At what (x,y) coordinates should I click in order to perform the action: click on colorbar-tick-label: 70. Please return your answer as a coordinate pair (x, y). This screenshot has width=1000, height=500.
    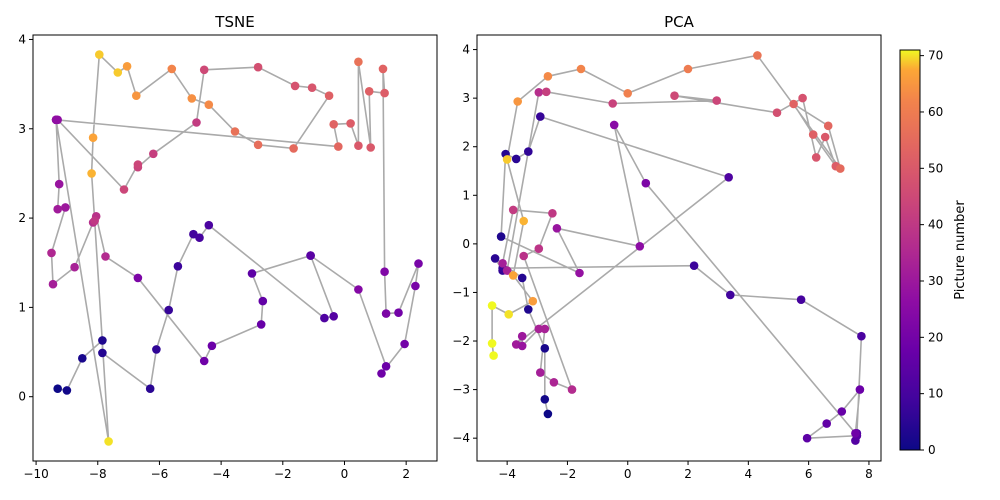
    Looking at the image, I should click on (935, 56).